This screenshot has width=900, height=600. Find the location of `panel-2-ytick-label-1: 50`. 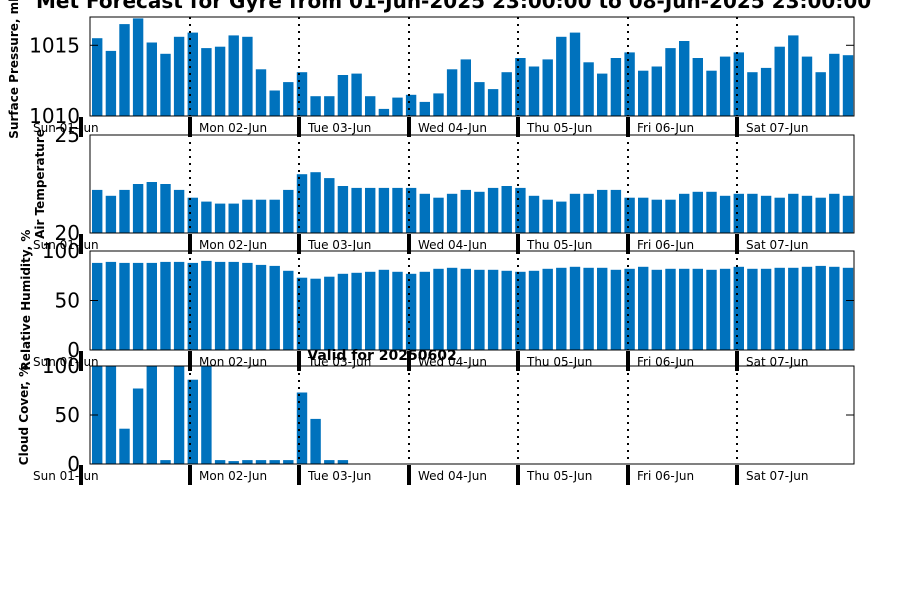

panel-2-ytick-label-1: 50 is located at coordinates (67, 301).